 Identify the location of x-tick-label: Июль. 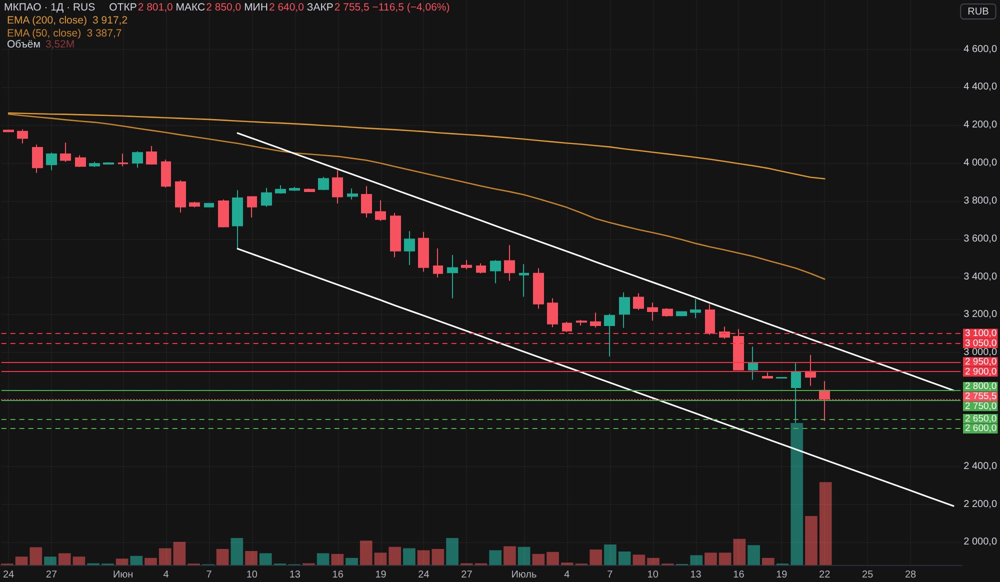
(524, 575).